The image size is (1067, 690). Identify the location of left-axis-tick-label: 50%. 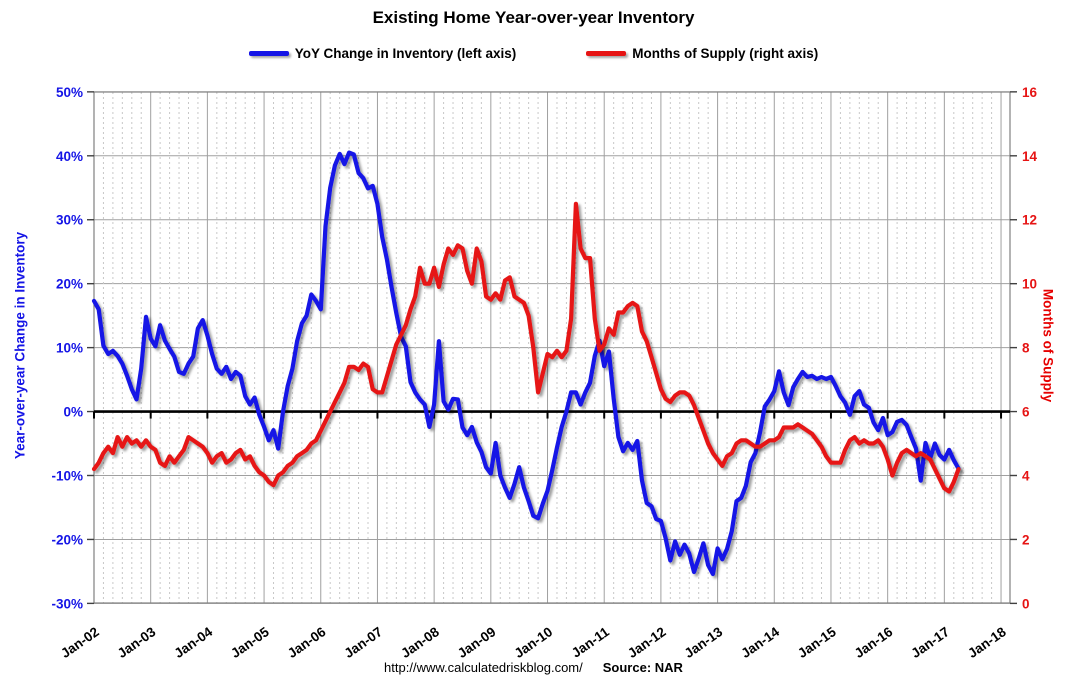
(69, 92).